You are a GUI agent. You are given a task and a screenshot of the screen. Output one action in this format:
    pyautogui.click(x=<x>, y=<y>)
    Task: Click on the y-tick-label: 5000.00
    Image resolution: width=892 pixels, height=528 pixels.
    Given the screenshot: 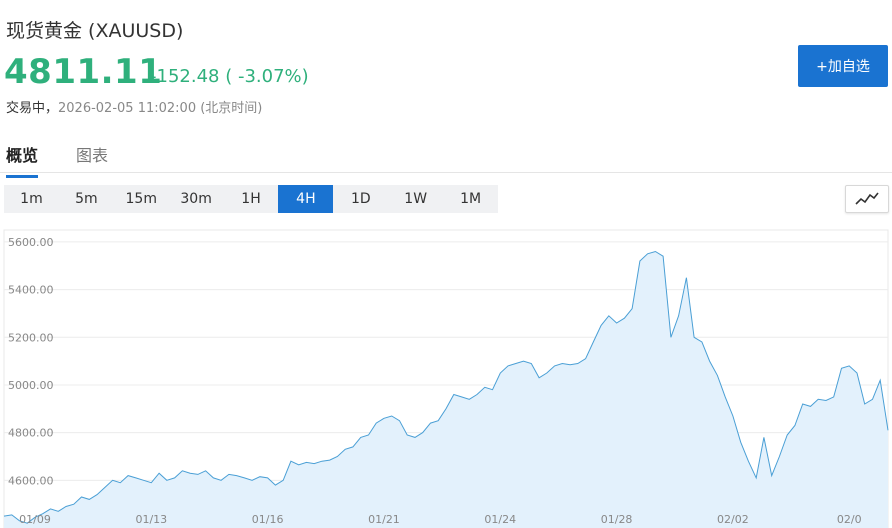 What is the action you would take?
    pyautogui.click(x=31, y=385)
    